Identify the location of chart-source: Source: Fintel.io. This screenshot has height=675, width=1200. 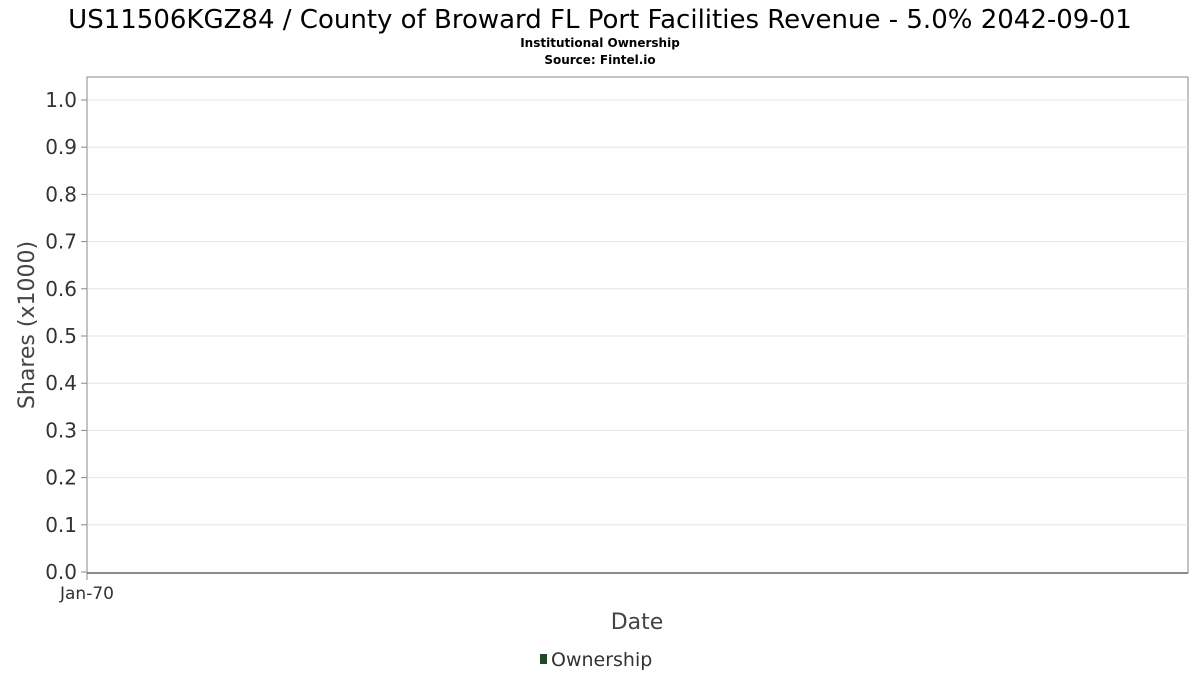
(599, 60).